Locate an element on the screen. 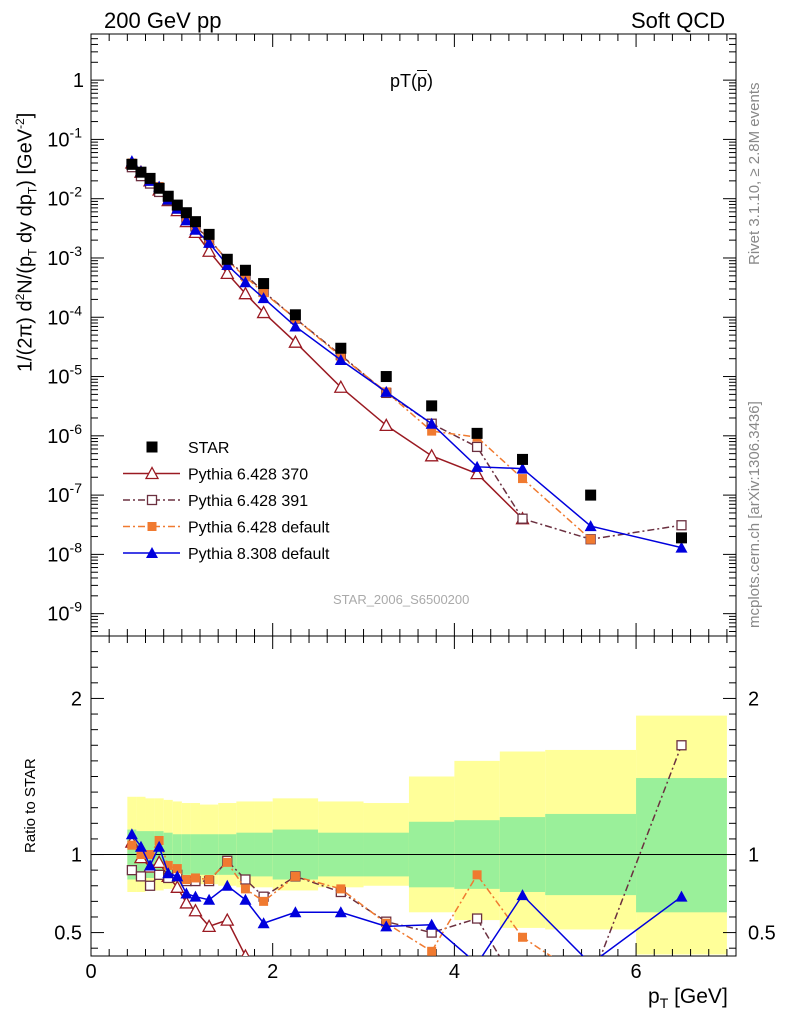  ratio-band-inner is located at coordinates (681, 845).